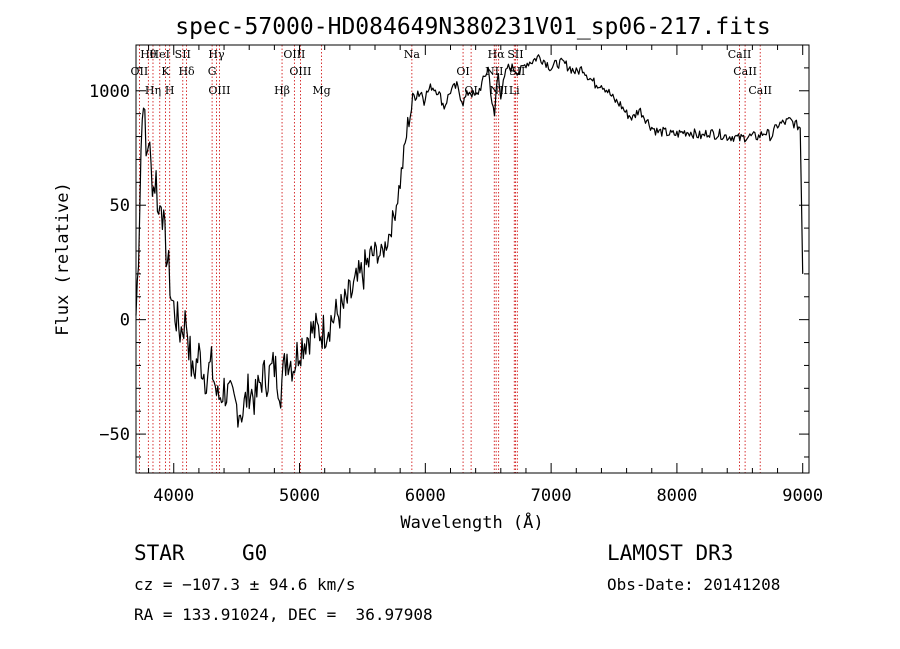  I want to click on object-subclass: G0, so click(254, 553).